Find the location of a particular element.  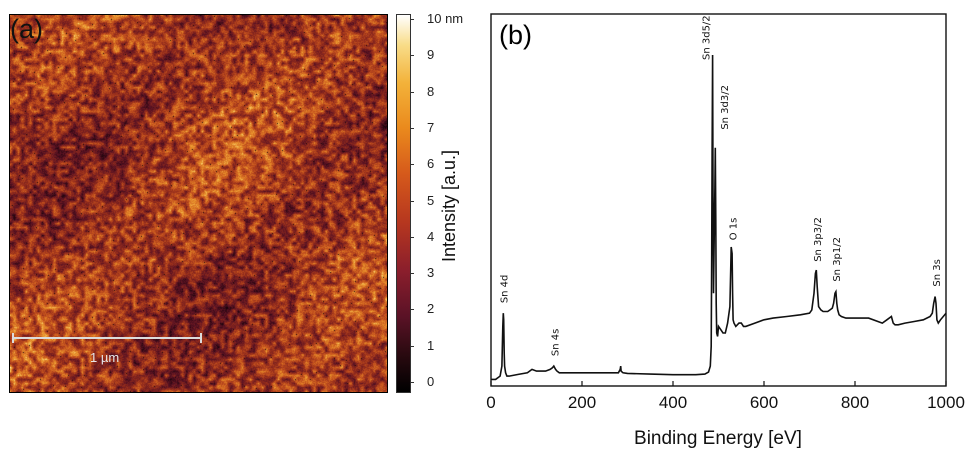

x-tick-label: 600 is located at coordinates (764, 402).